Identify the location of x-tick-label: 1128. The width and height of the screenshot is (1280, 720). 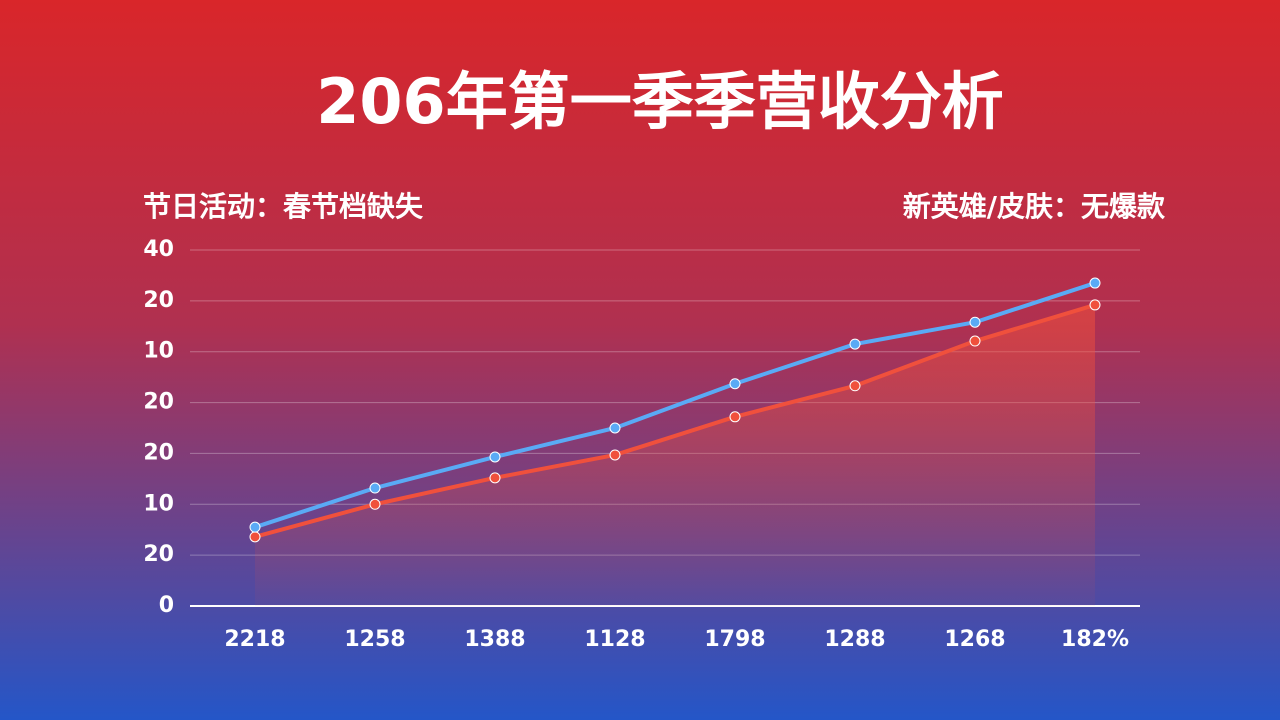
(614, 639).